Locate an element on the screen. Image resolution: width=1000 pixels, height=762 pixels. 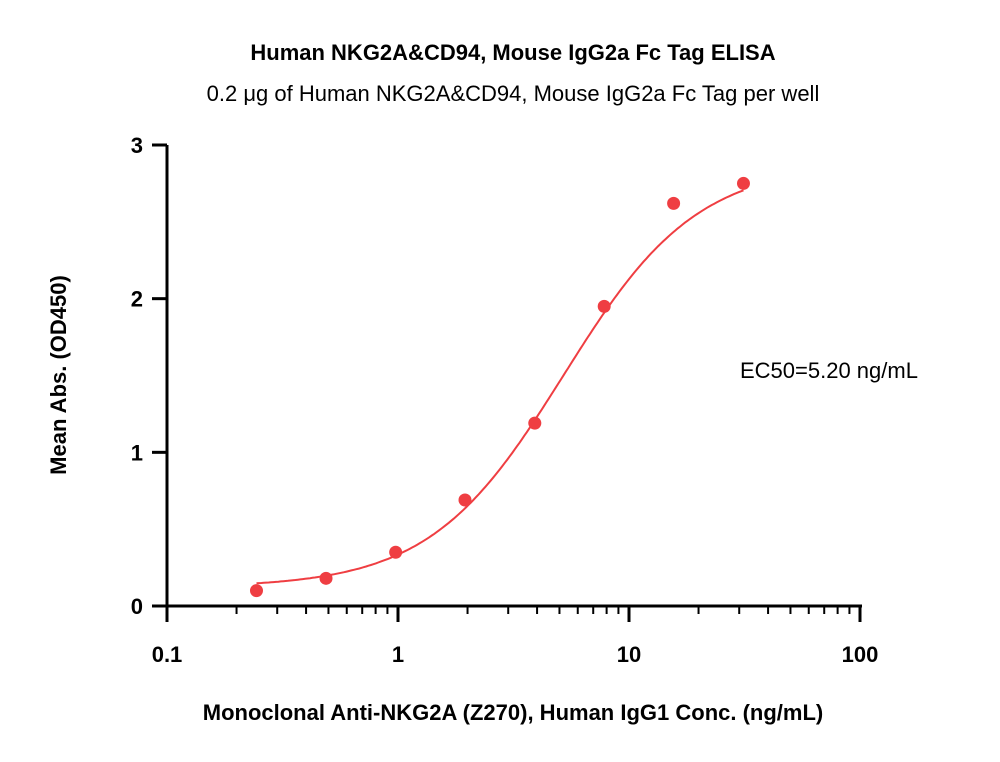
y-axis: 0 1 2 3 is located at coordinates (150, 376).